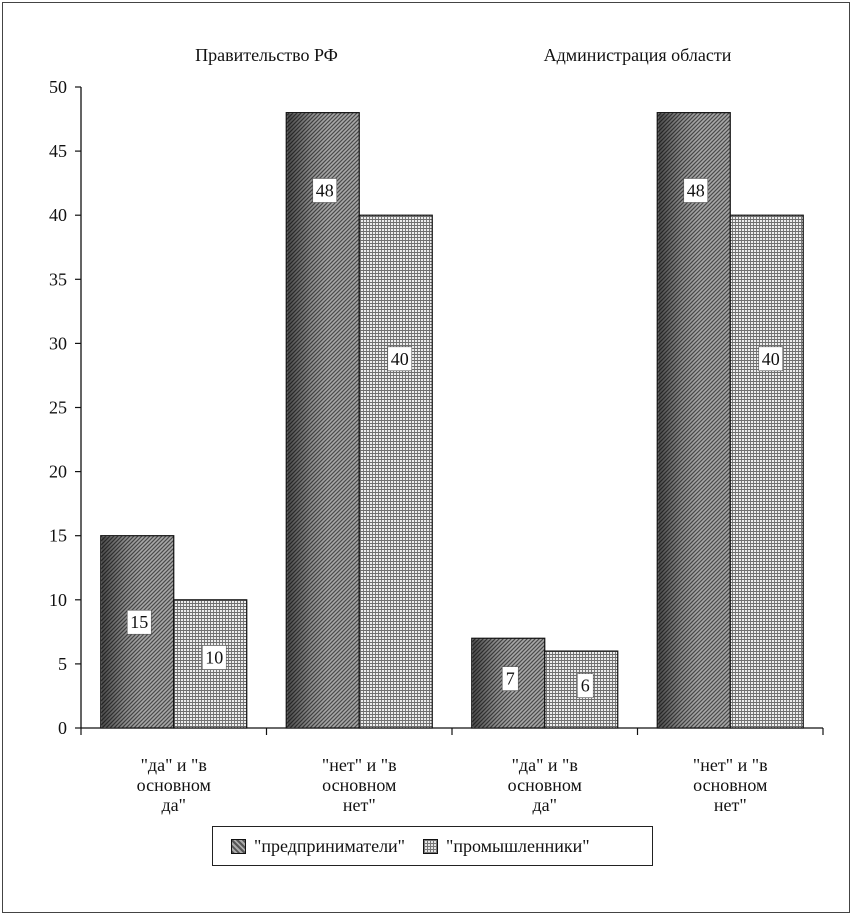  What do you see at coordinates (58, 87) in the screenshot?
I see `y-tick-label: 50` at bounding box center [58, 87].